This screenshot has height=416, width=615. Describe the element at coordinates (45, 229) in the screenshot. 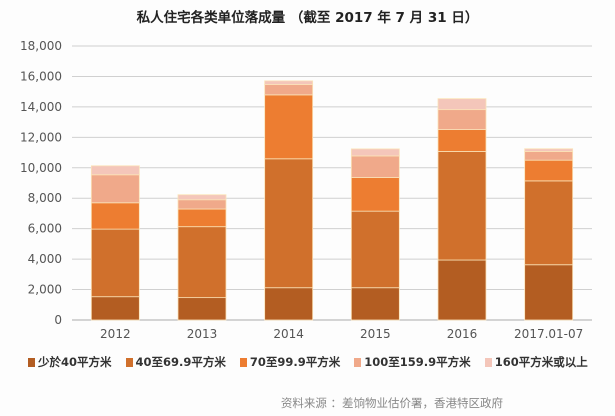

I see `y-tick-label: 6,000` at that location.